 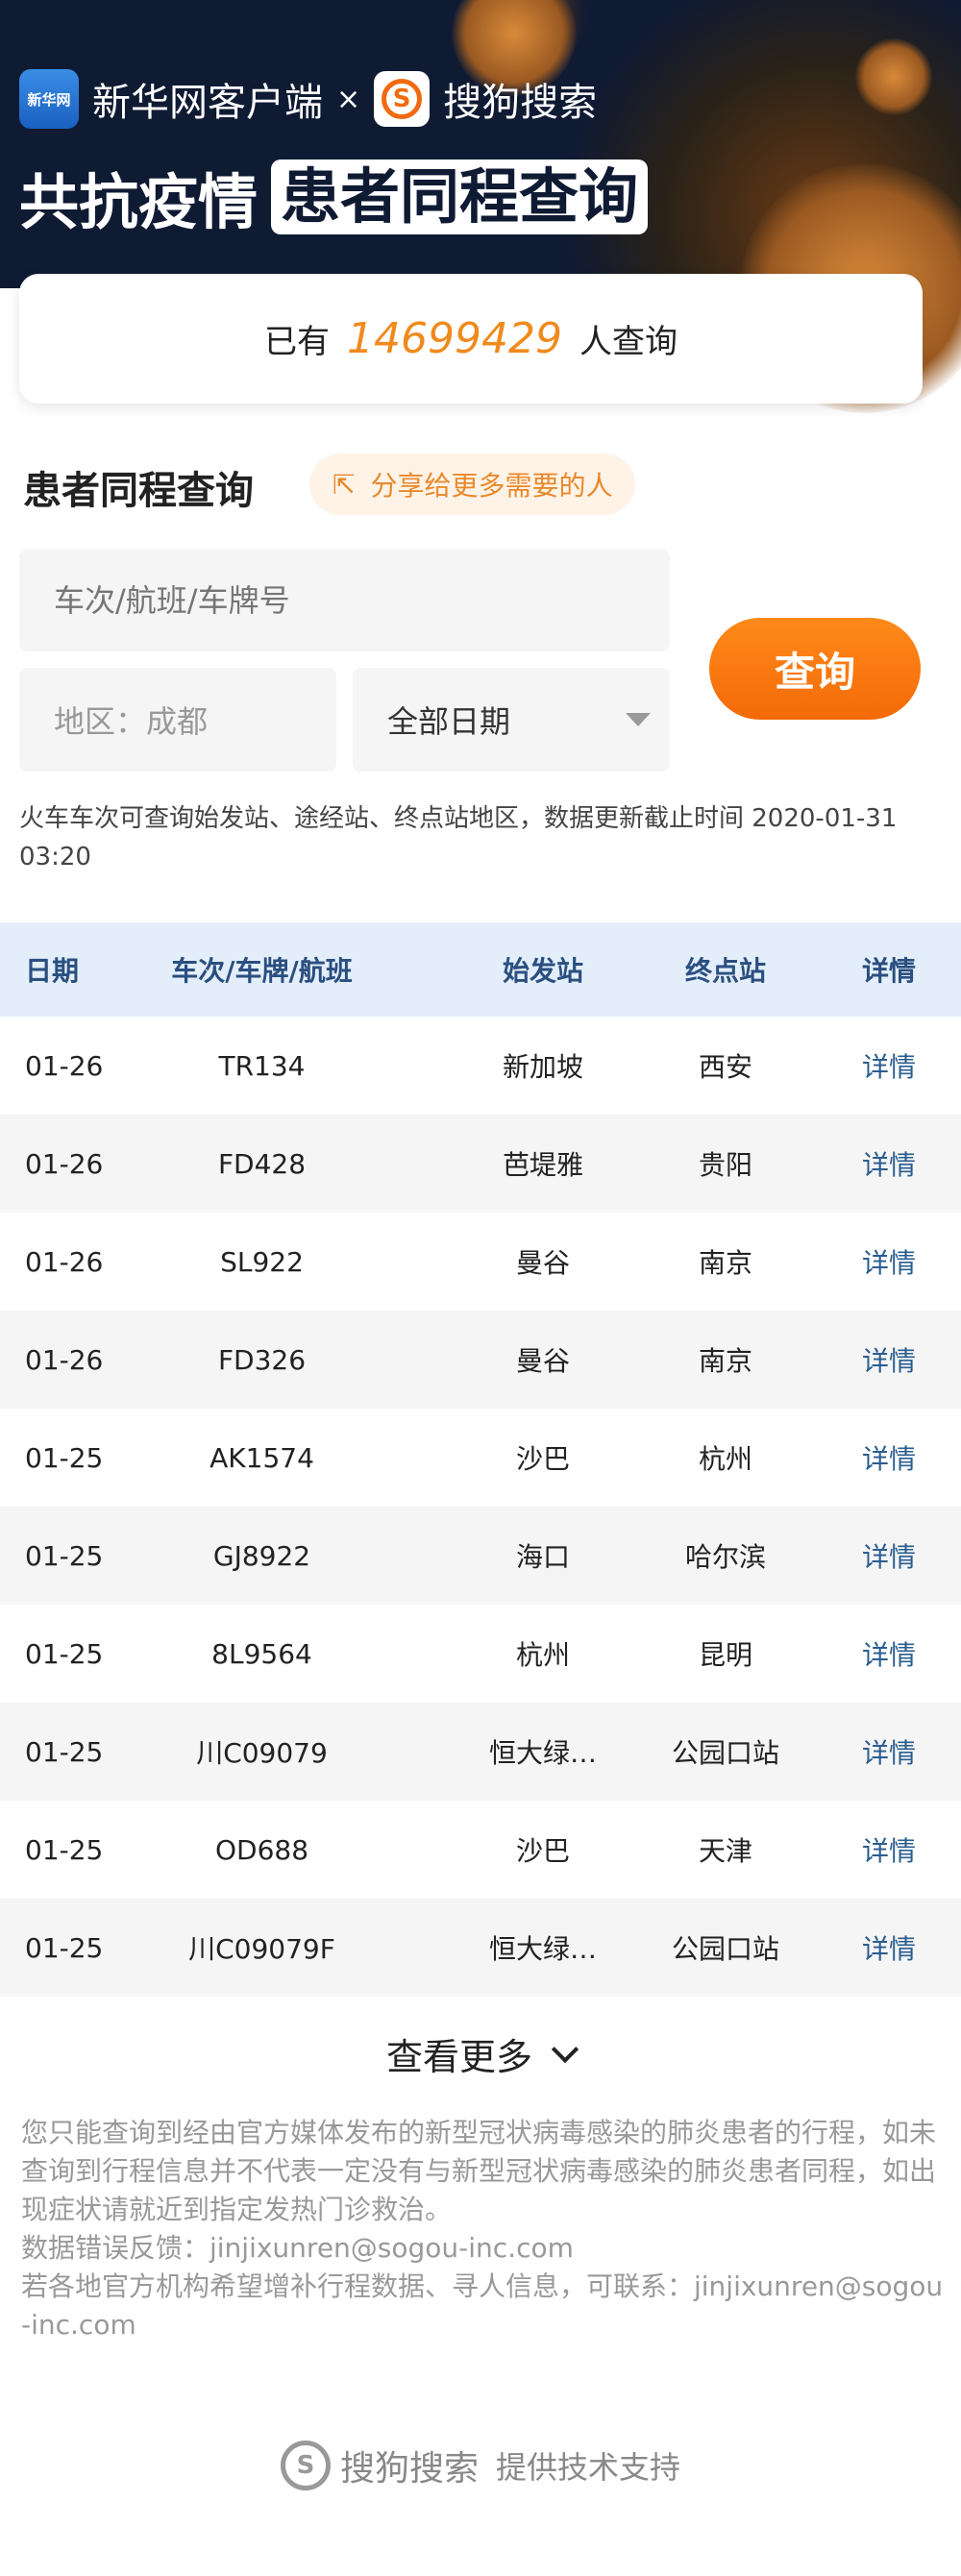 I want to click on row-trip: 8L9564, so click(x=261, y=1653).